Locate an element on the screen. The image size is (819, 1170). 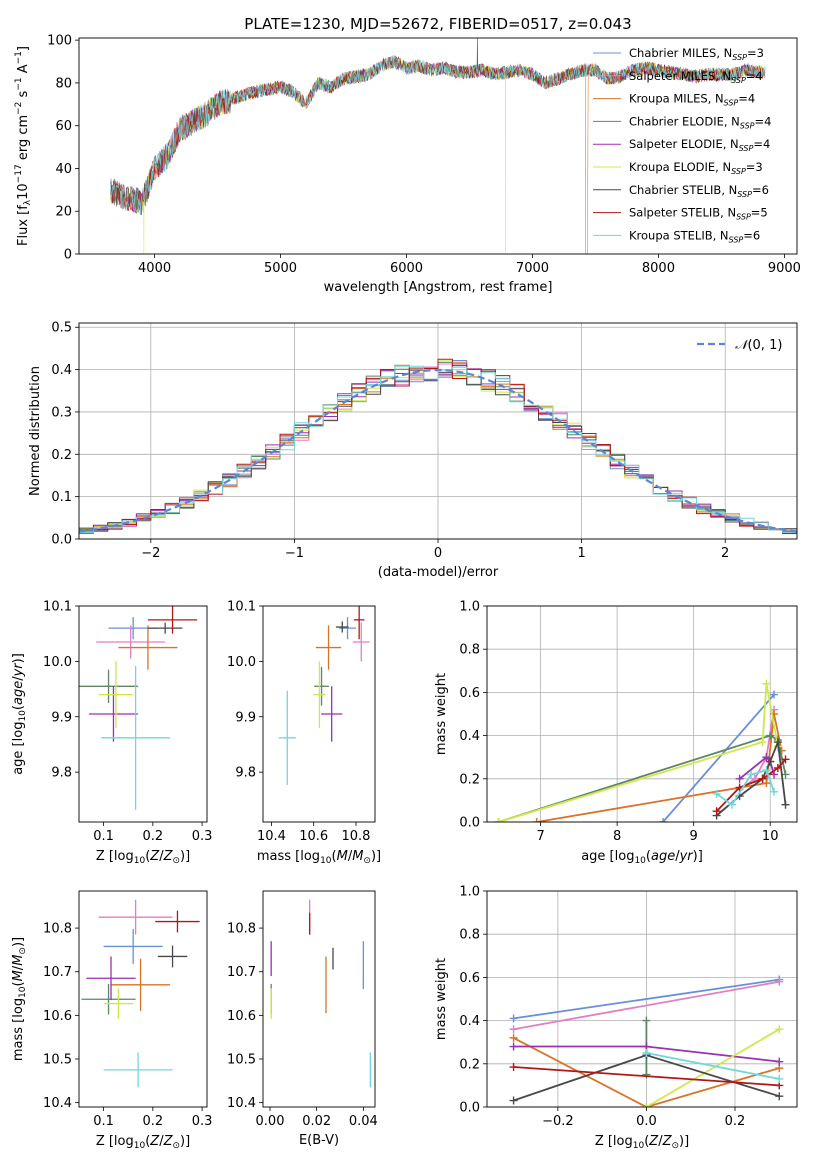
y-tick-label: 1.0 is located at coordinates (469, 892).